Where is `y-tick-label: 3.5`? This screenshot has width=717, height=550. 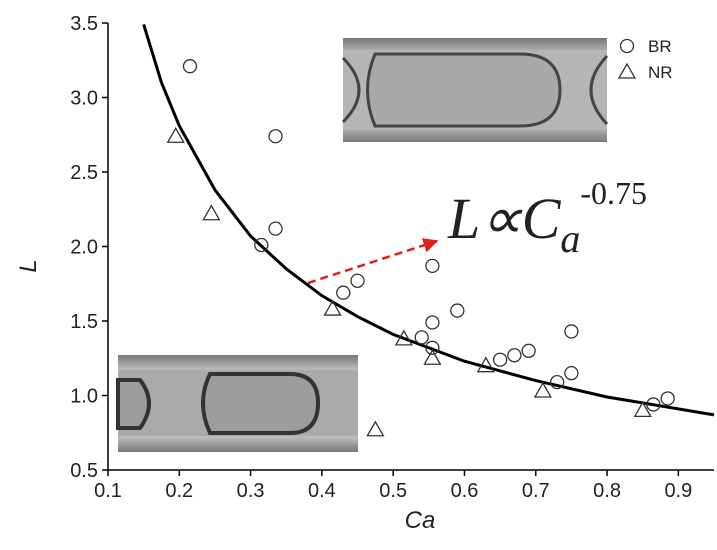
y-tick-label: 3.5 is located at coordinates (84, 24).